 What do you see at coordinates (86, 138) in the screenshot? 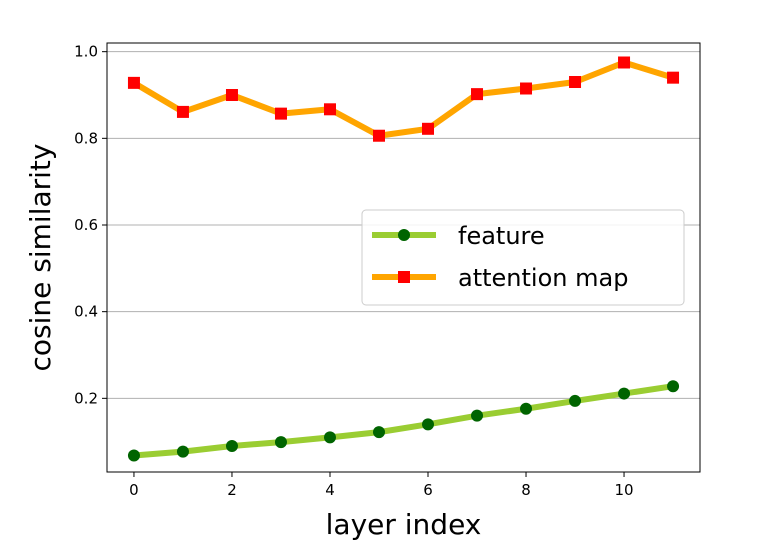
I see `y-tick-label: 0.8` at bounding box center [86, 138].